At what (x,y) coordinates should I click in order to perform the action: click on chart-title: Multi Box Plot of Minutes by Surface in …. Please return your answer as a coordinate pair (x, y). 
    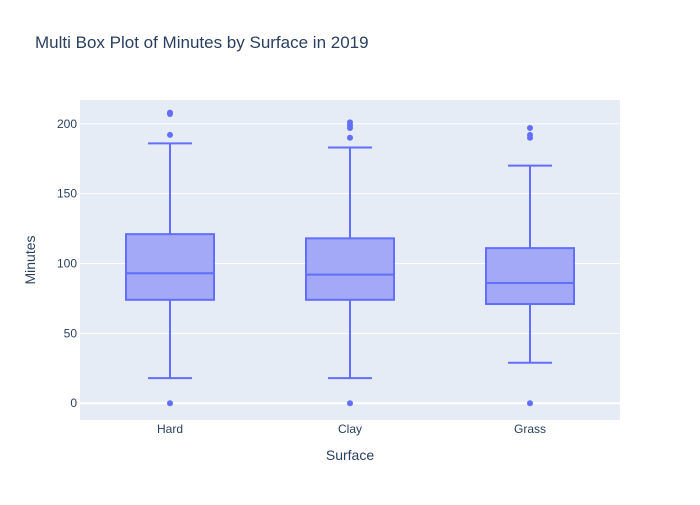
    Looking at the image, I should click on (202, 42).